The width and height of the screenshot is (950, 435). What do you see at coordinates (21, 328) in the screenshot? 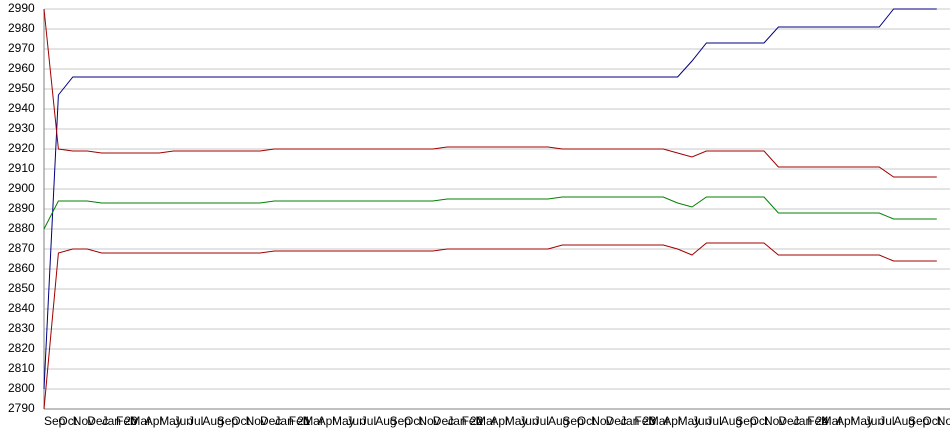
I see `y-tick-label: 2830` at bounding box center [21, 328].